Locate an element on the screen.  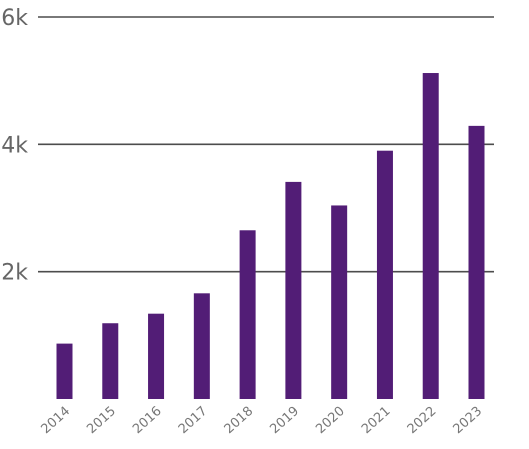
bar-2016 is located at coordinates (156, 356).